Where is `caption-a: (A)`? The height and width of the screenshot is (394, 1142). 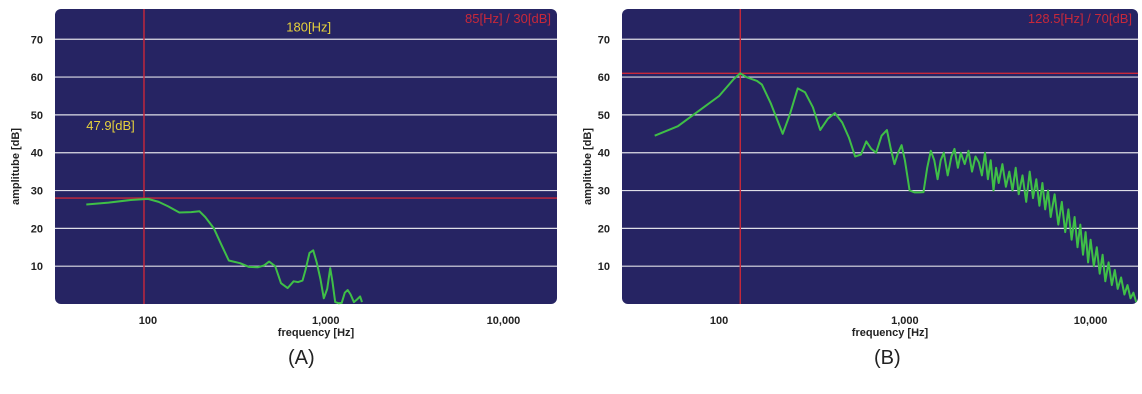
caption-a: (A) is located at coordinates (301, 358).